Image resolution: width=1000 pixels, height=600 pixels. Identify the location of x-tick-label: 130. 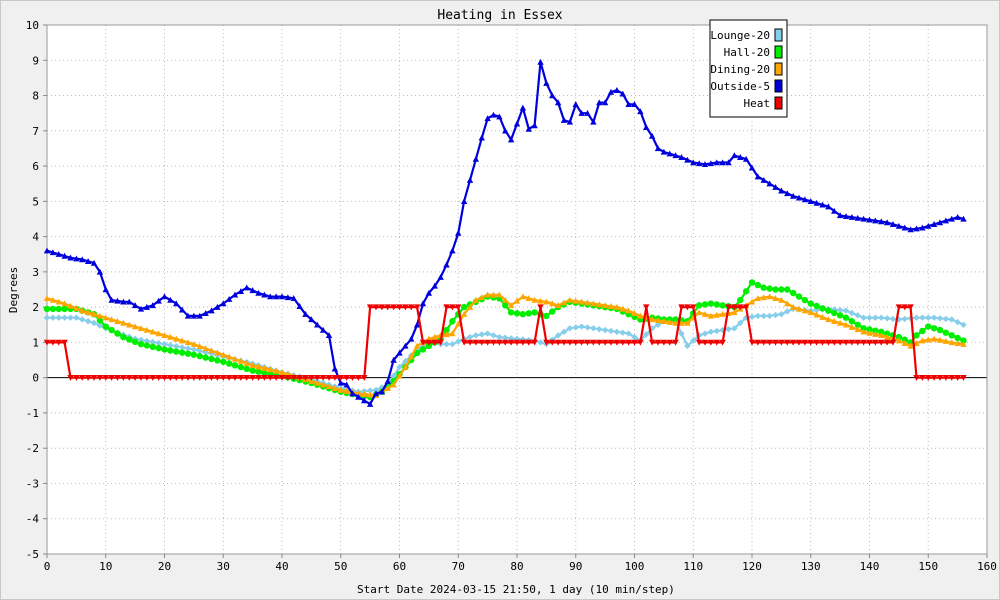
(811, 566).